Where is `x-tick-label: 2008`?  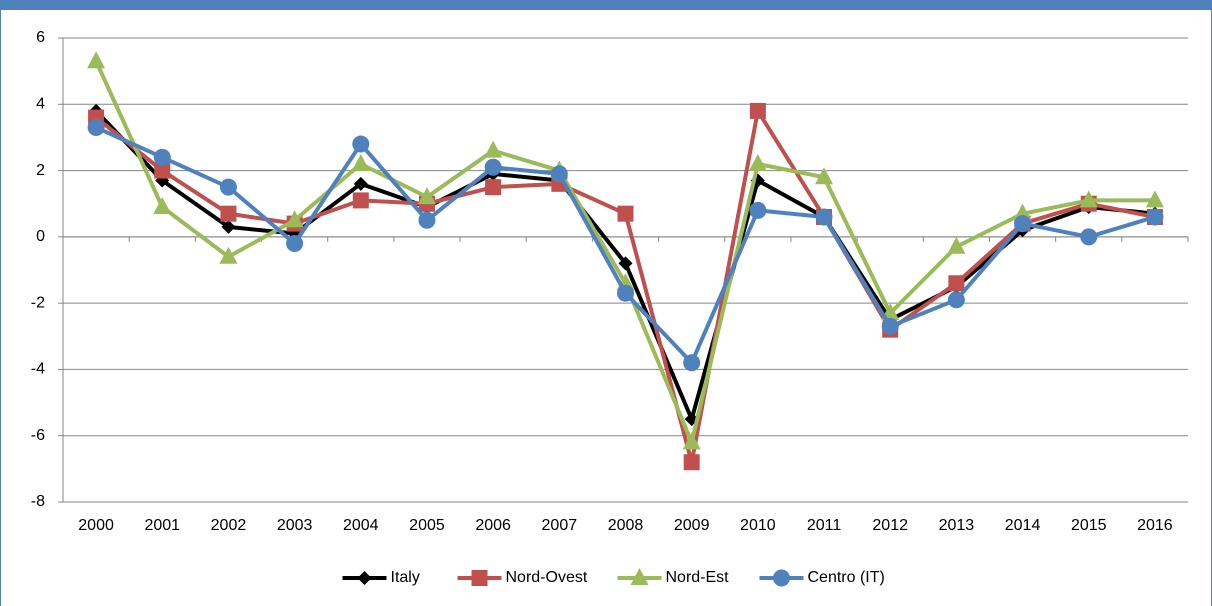
x-tick-label: 2008 is located at coordinates (626, 525).